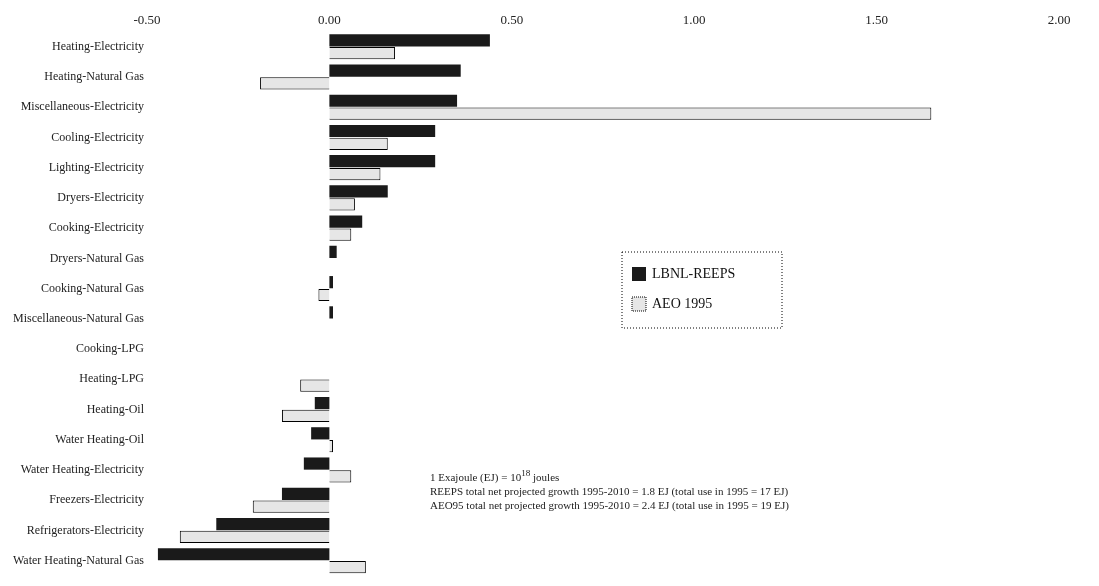  Describe the element at coordinates (110, 348) in the screenshot. I see `y-tick-label: Cooking-LPG` at that location.